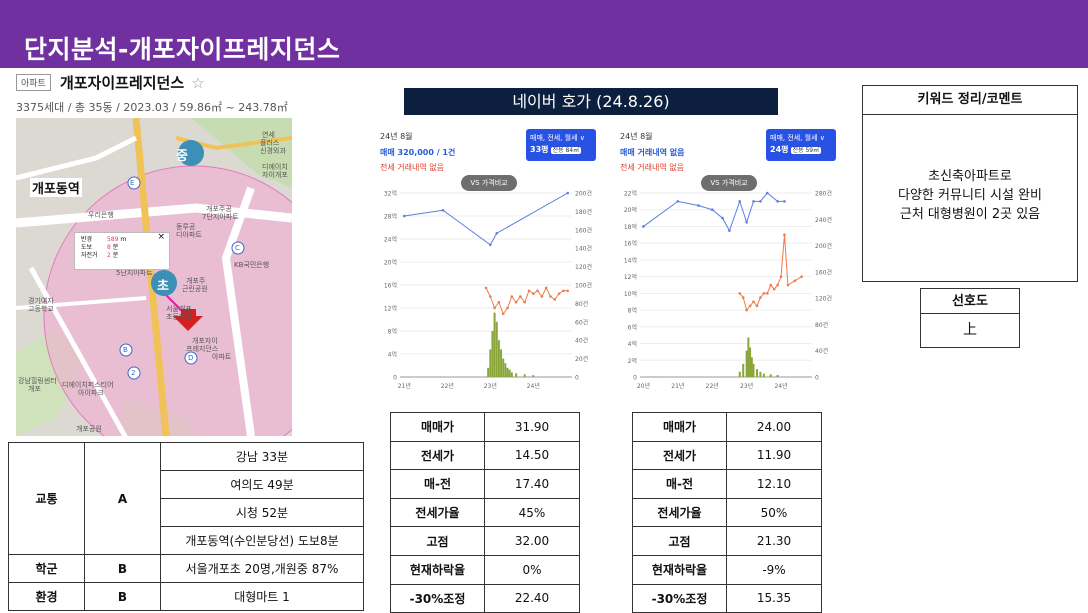  I want to click on map-label: 아이파크, so click(91, 393).